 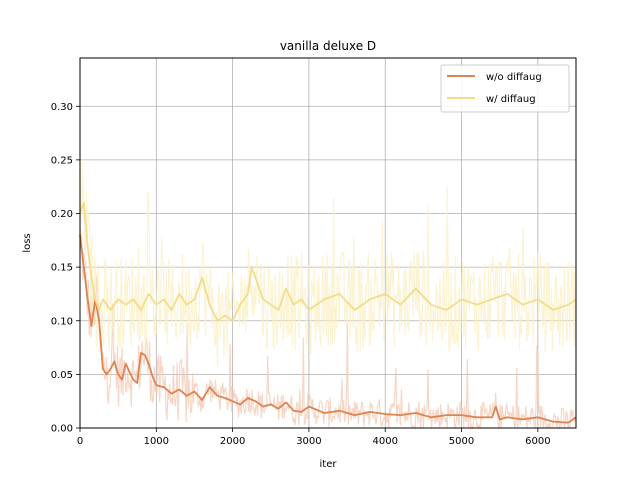 What do you see at coordinates (27, 242) in the screenshot?
I see `y-axis-label: loss` at bounding box center [27, 242].